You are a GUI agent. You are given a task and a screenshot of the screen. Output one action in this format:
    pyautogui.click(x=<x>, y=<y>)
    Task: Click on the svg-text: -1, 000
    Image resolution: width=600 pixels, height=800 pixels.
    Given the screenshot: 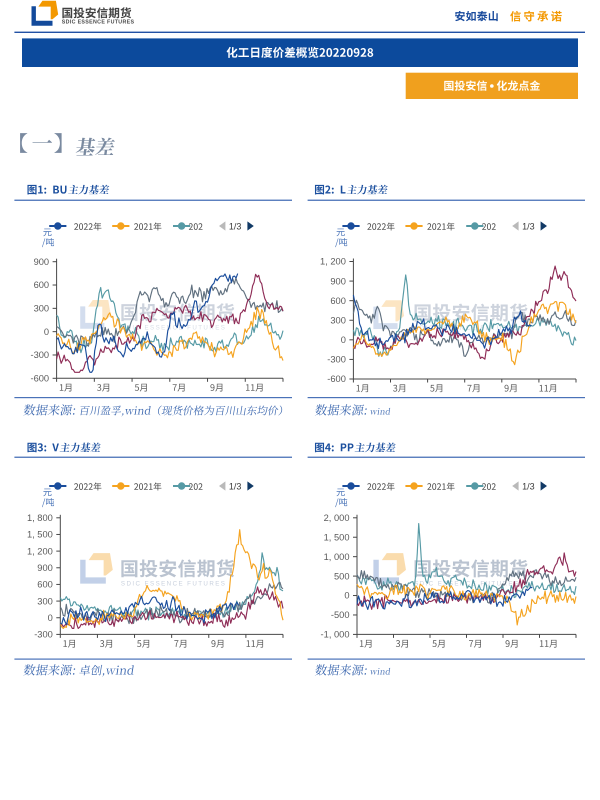 What is the action you would take?
    pyautogui.click(x=335, y=635)
    